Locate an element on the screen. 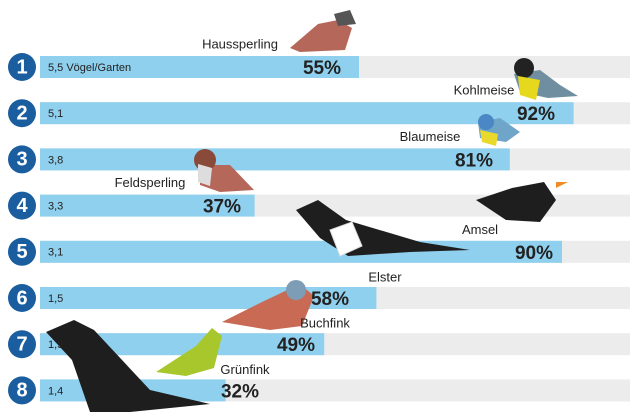 The image size is (630, 412). rank: 2 is located at coordinates (21, 113).